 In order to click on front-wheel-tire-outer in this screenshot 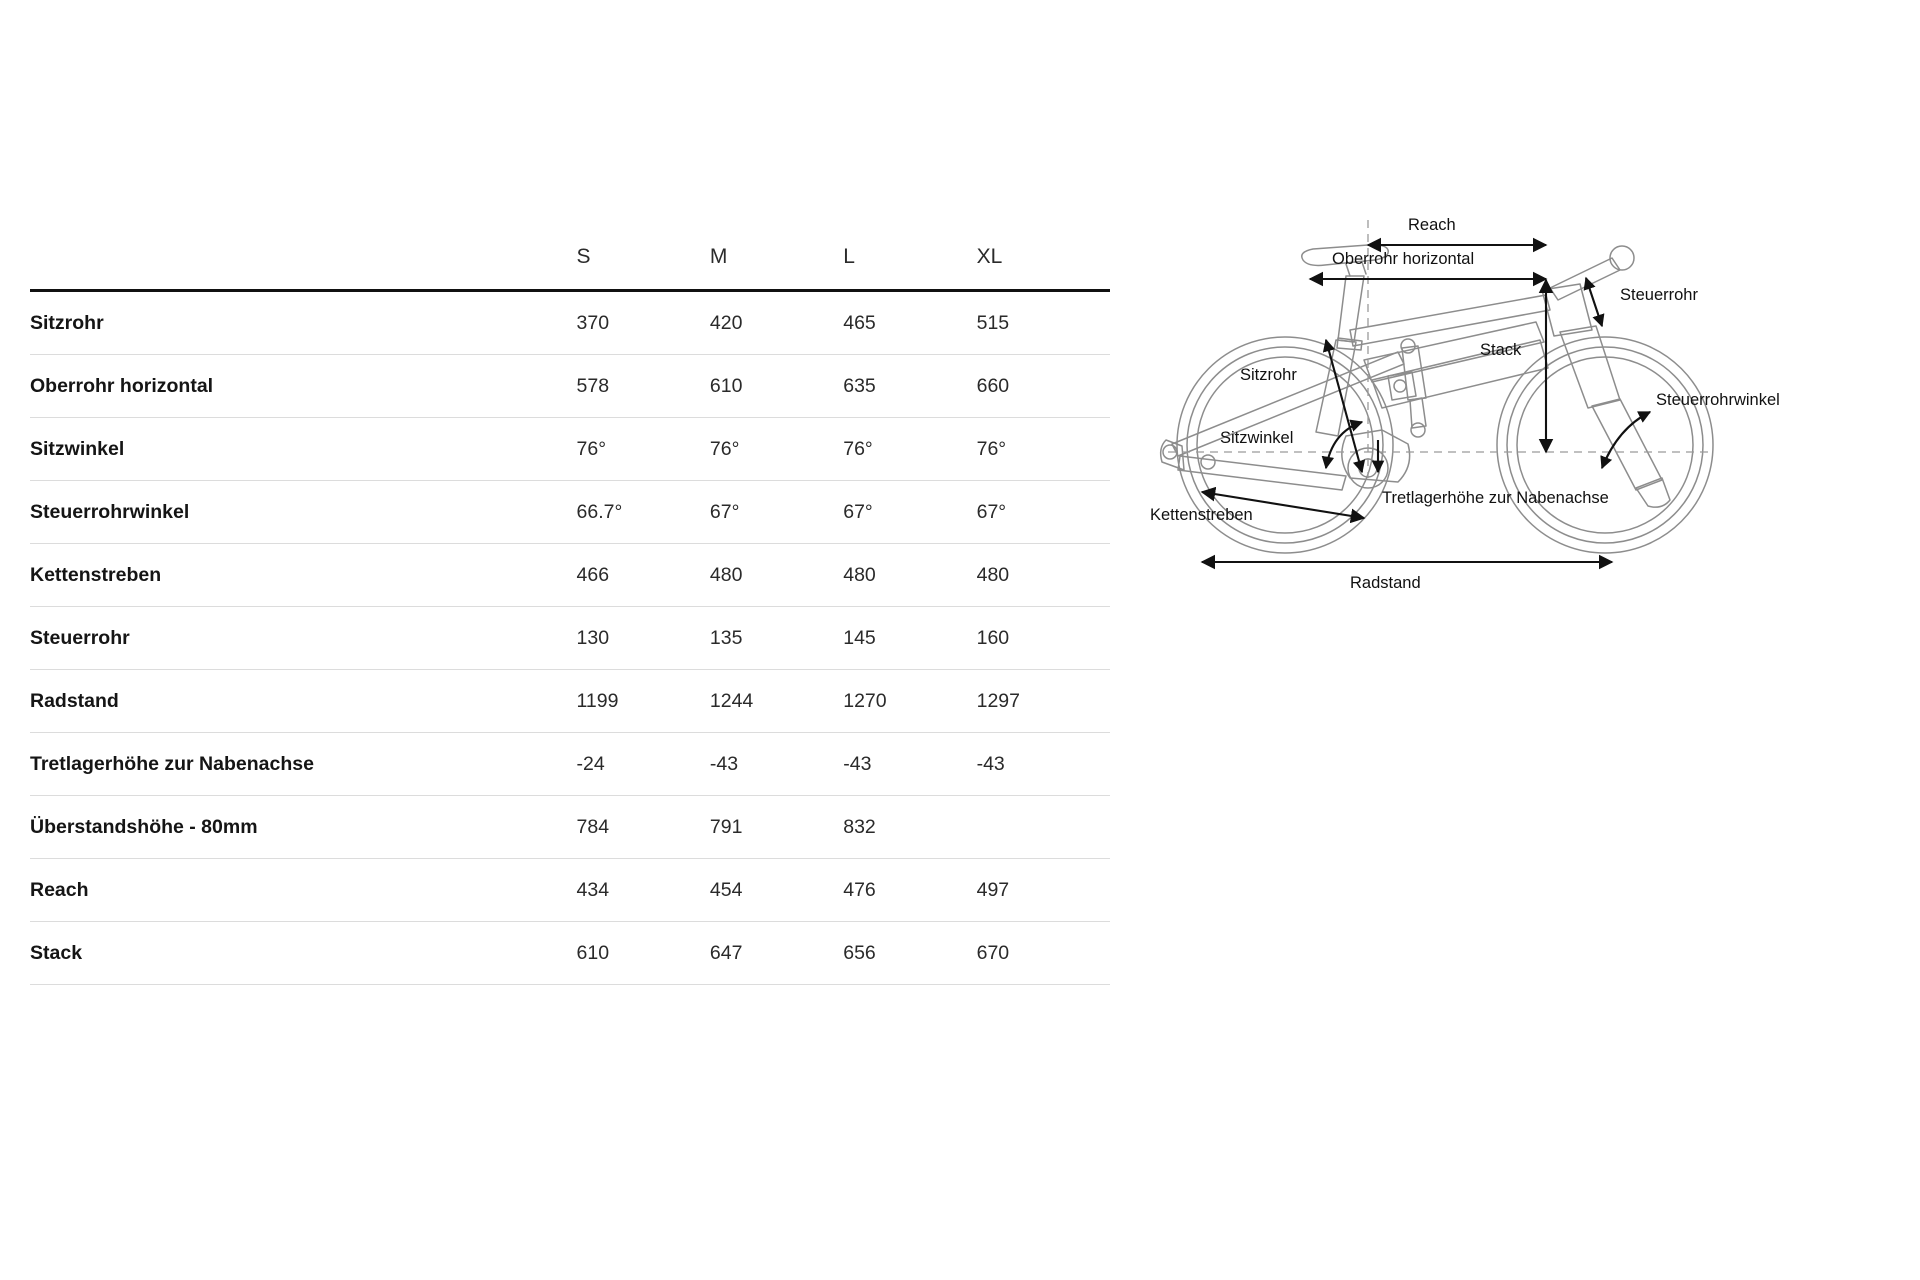, I will do `click(1605, 445)`.